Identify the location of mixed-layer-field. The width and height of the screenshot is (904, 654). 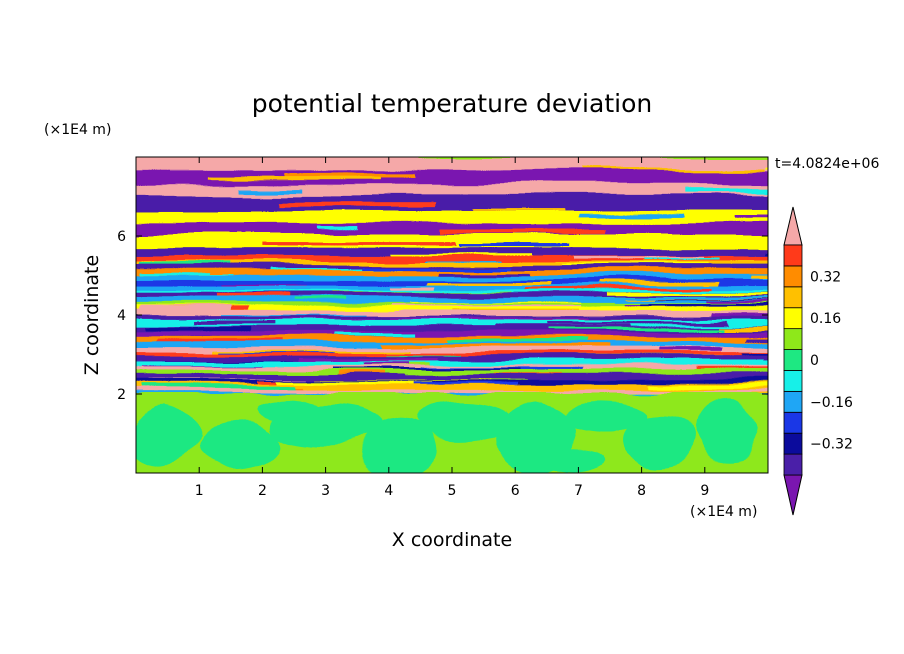
(452, 432).